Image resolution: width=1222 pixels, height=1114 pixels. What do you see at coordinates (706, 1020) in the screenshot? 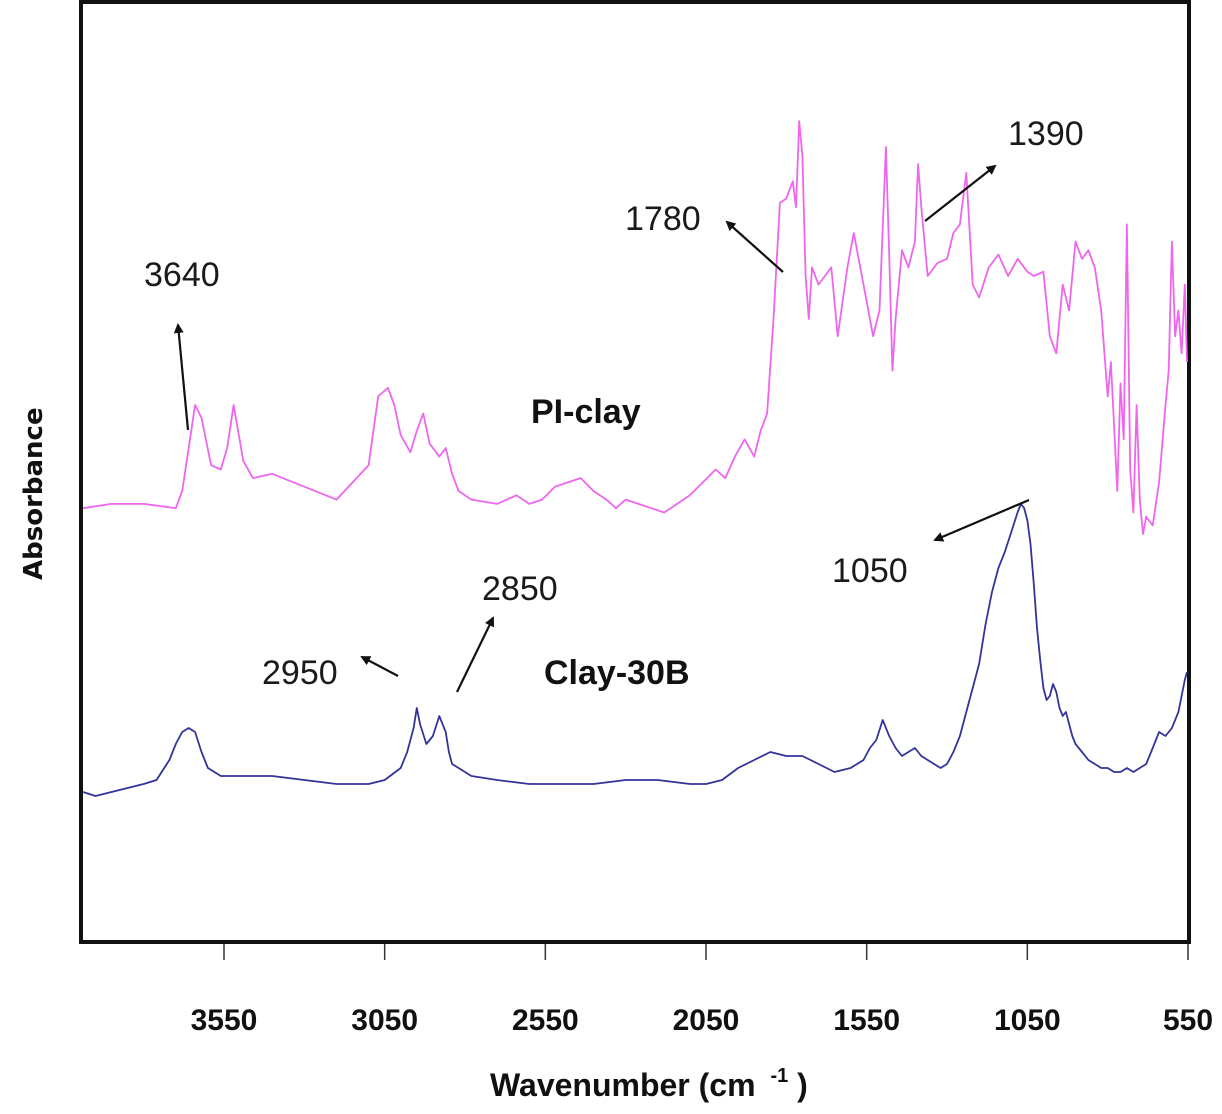
I see `x-tick-label: 2050` at bounding box center [706, 1020].